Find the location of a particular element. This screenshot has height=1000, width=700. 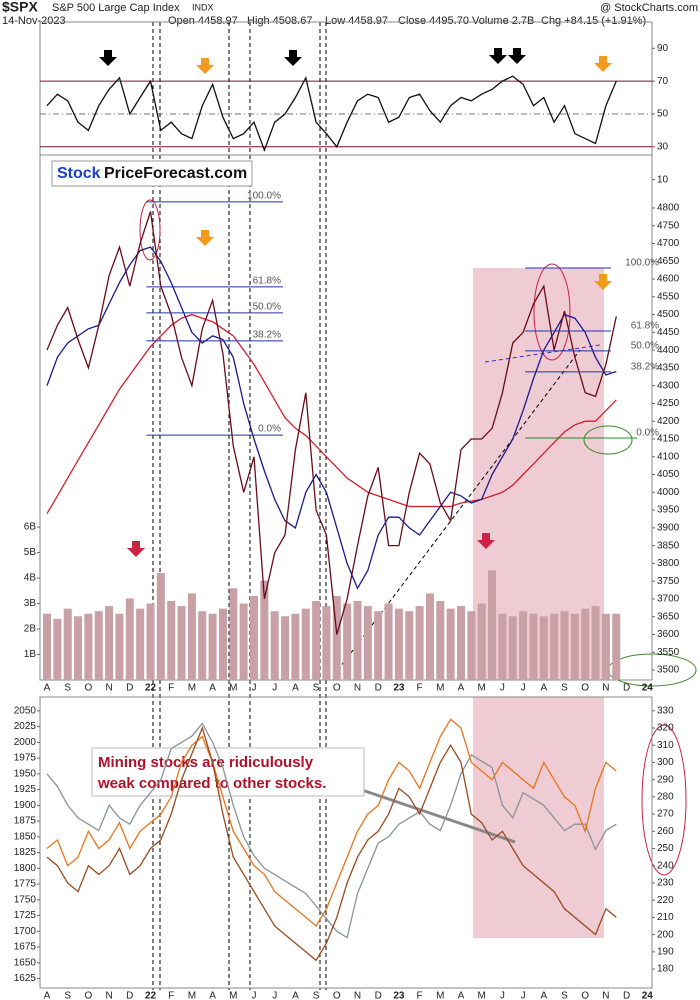

tick-label: 4500 is located at coordinates (668, 314).